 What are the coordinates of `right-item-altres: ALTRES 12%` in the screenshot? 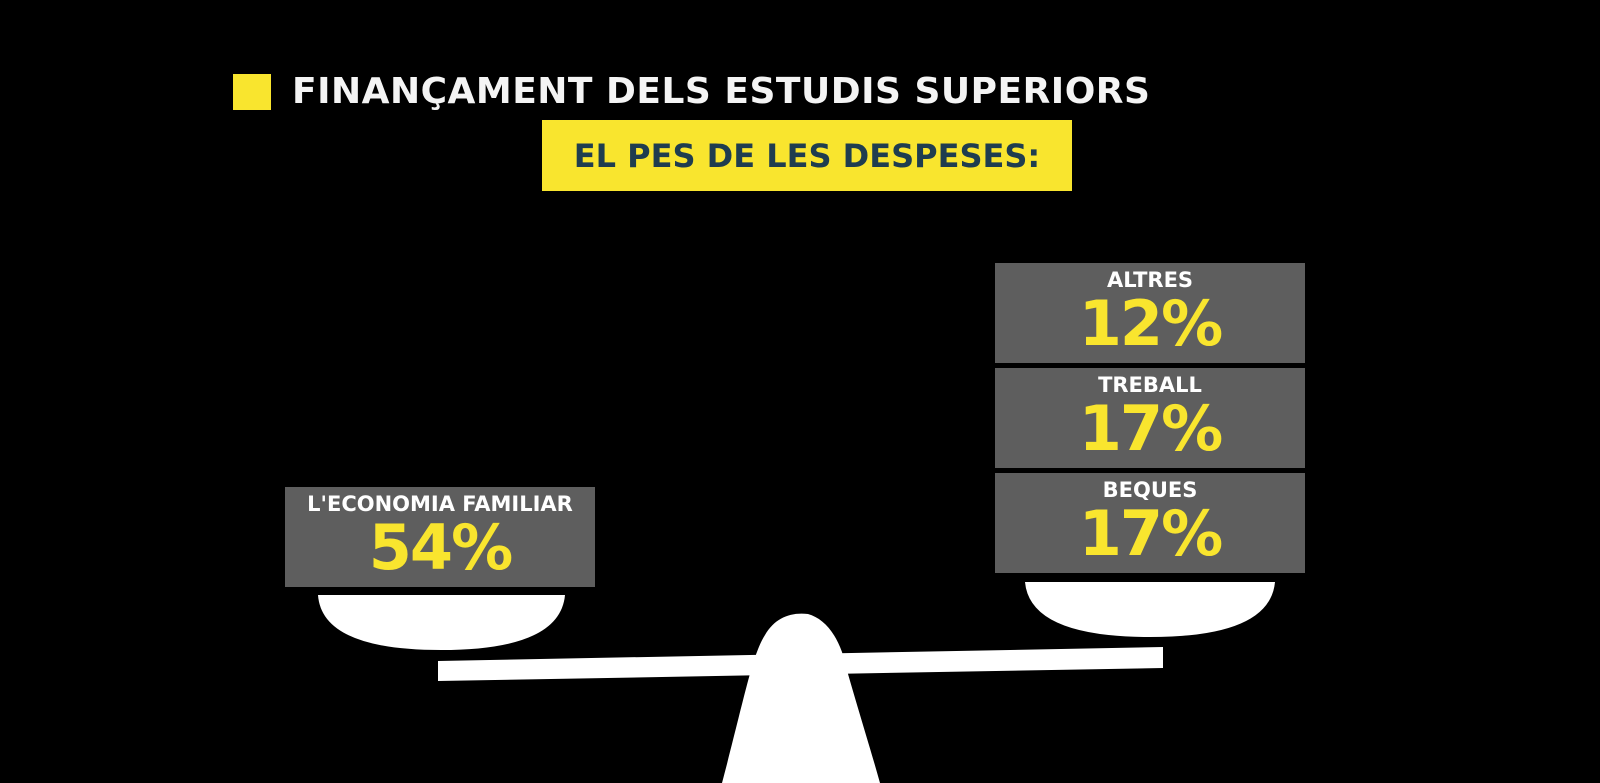 It's located at (1150, 313).